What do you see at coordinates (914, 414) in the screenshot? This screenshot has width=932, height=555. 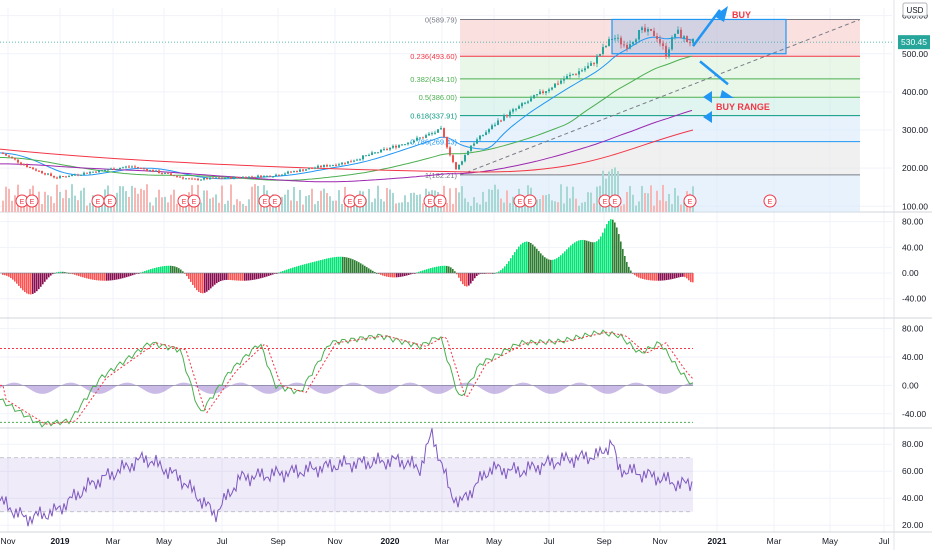 I see `y-tick-label: -40.00` at bounding box center [914, 414].